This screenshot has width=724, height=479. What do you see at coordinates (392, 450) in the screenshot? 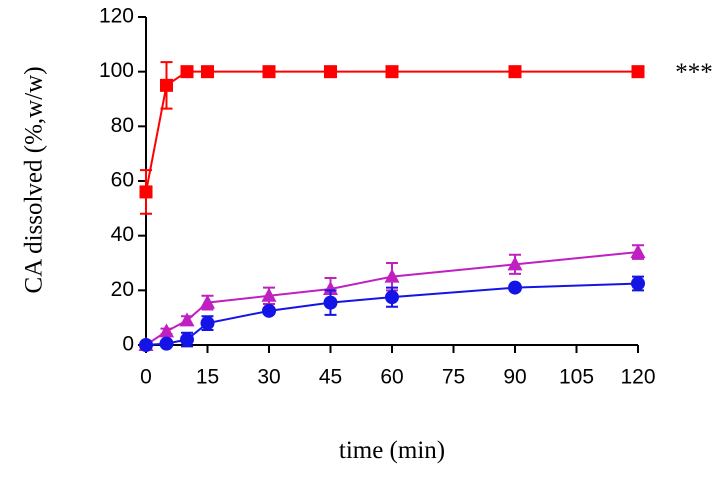
I see `x-axis-label: time (min)` at bounding box center [392, 450].